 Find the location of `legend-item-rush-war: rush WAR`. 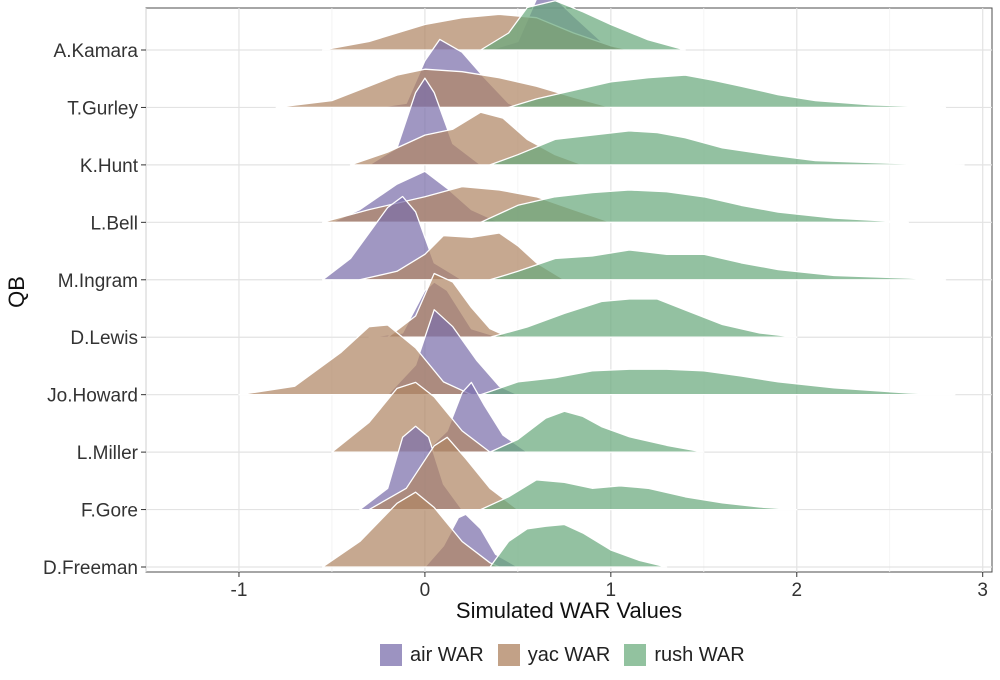

legend-item-rush-war: rush WAR is located at coordinates (684, 655).